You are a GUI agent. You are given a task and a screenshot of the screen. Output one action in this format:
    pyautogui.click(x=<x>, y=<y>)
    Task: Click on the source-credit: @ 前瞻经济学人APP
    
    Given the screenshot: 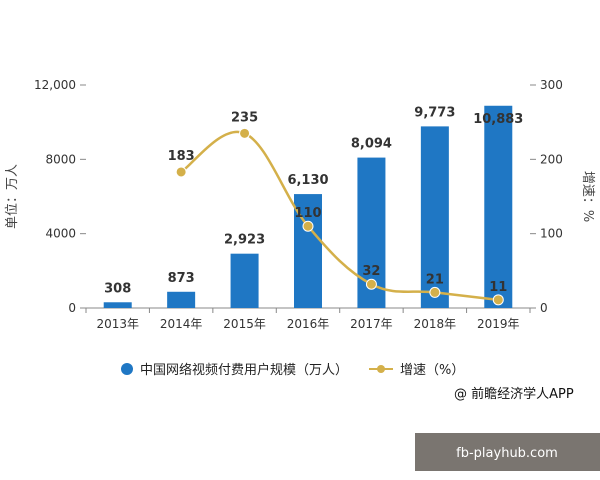 What is the action you would take?
    pyautogui.click(x=514, y=394)
    